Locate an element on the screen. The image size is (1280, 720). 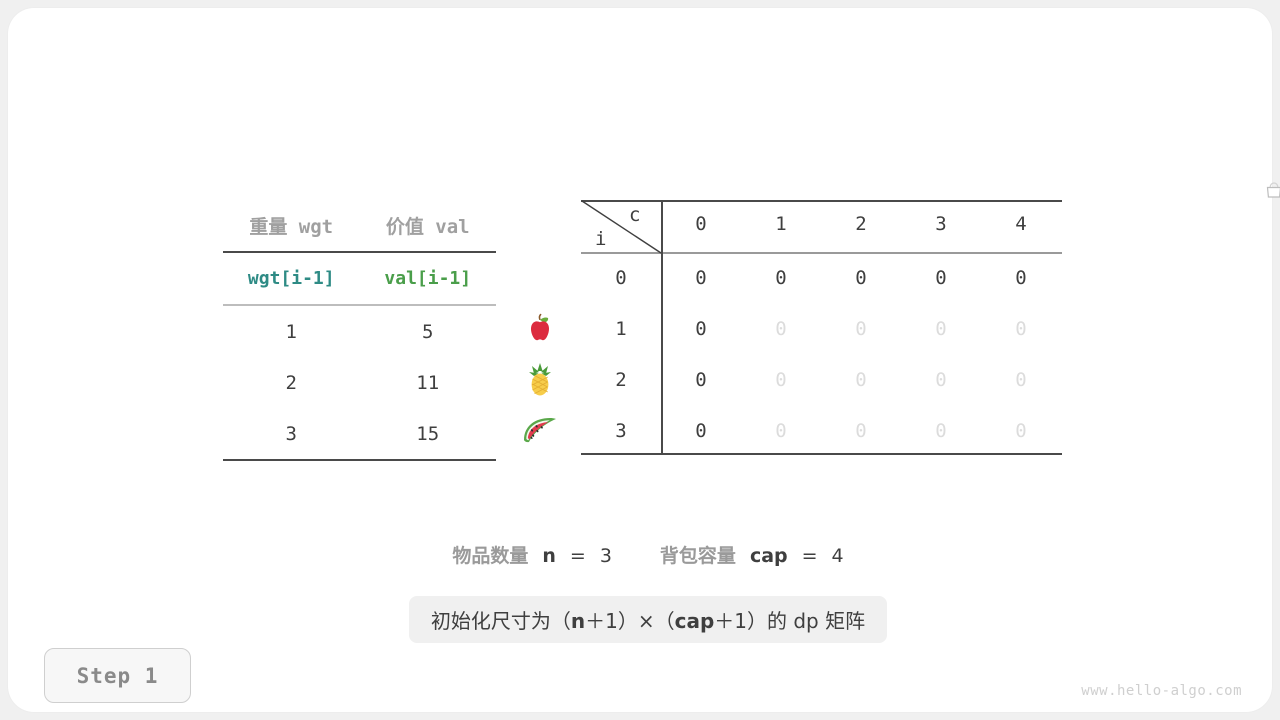
watermark: www.hello-algo.com is located at coordinates (1161, 691).